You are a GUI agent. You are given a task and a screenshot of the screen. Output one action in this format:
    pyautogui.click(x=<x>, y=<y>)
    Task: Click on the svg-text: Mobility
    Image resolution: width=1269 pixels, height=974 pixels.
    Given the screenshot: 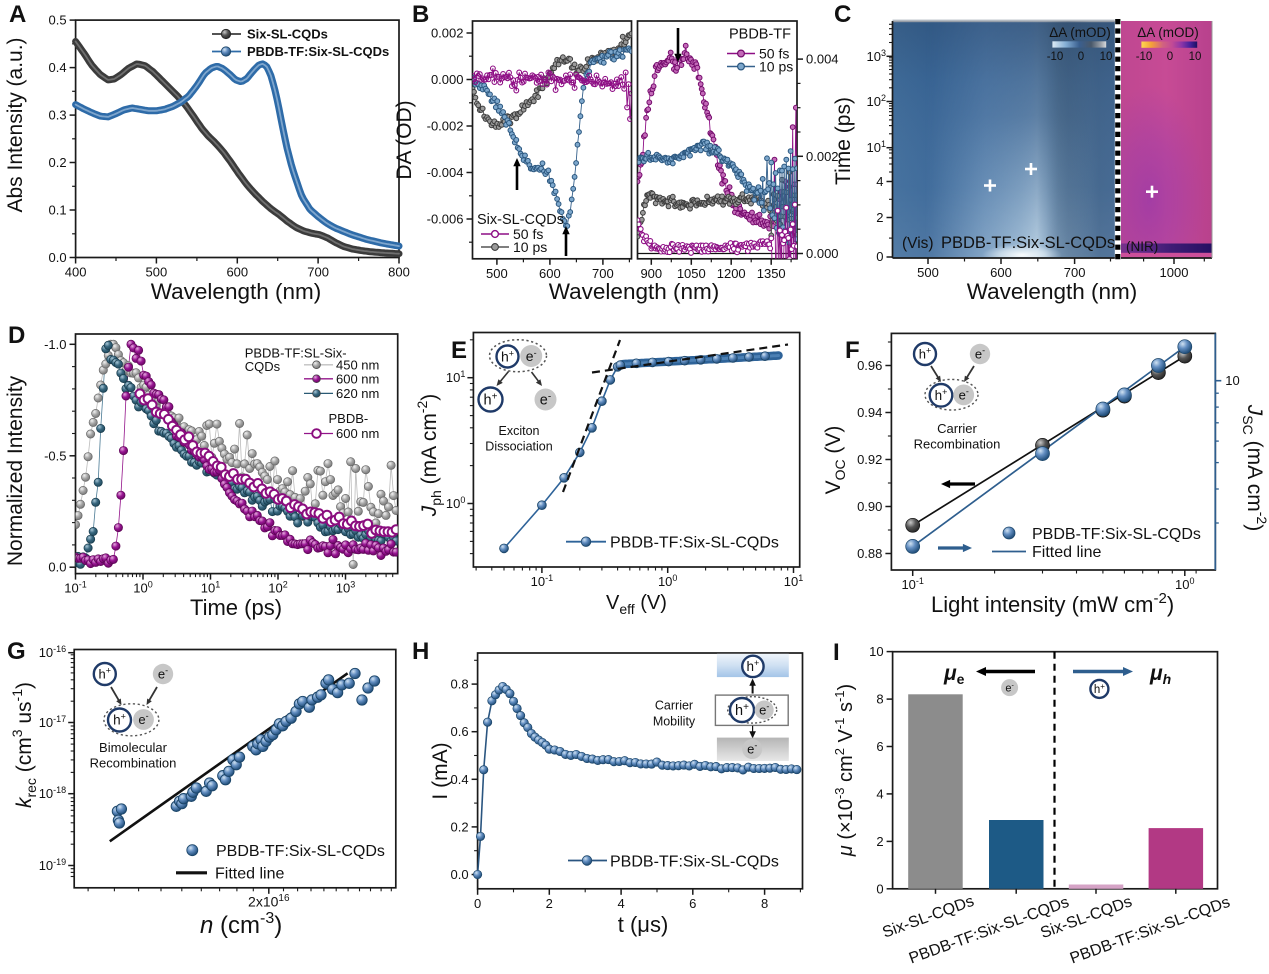 What is the action you would take?
    pyautogui.click(x=674, y=722)
    